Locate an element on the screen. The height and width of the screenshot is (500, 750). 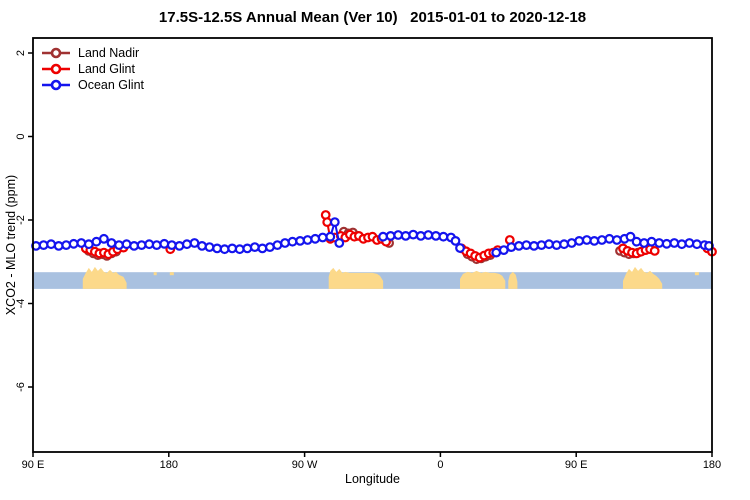
x-axis: 90 E 180 90 W 0 90 E 180 is located at coordinates (371, 461).